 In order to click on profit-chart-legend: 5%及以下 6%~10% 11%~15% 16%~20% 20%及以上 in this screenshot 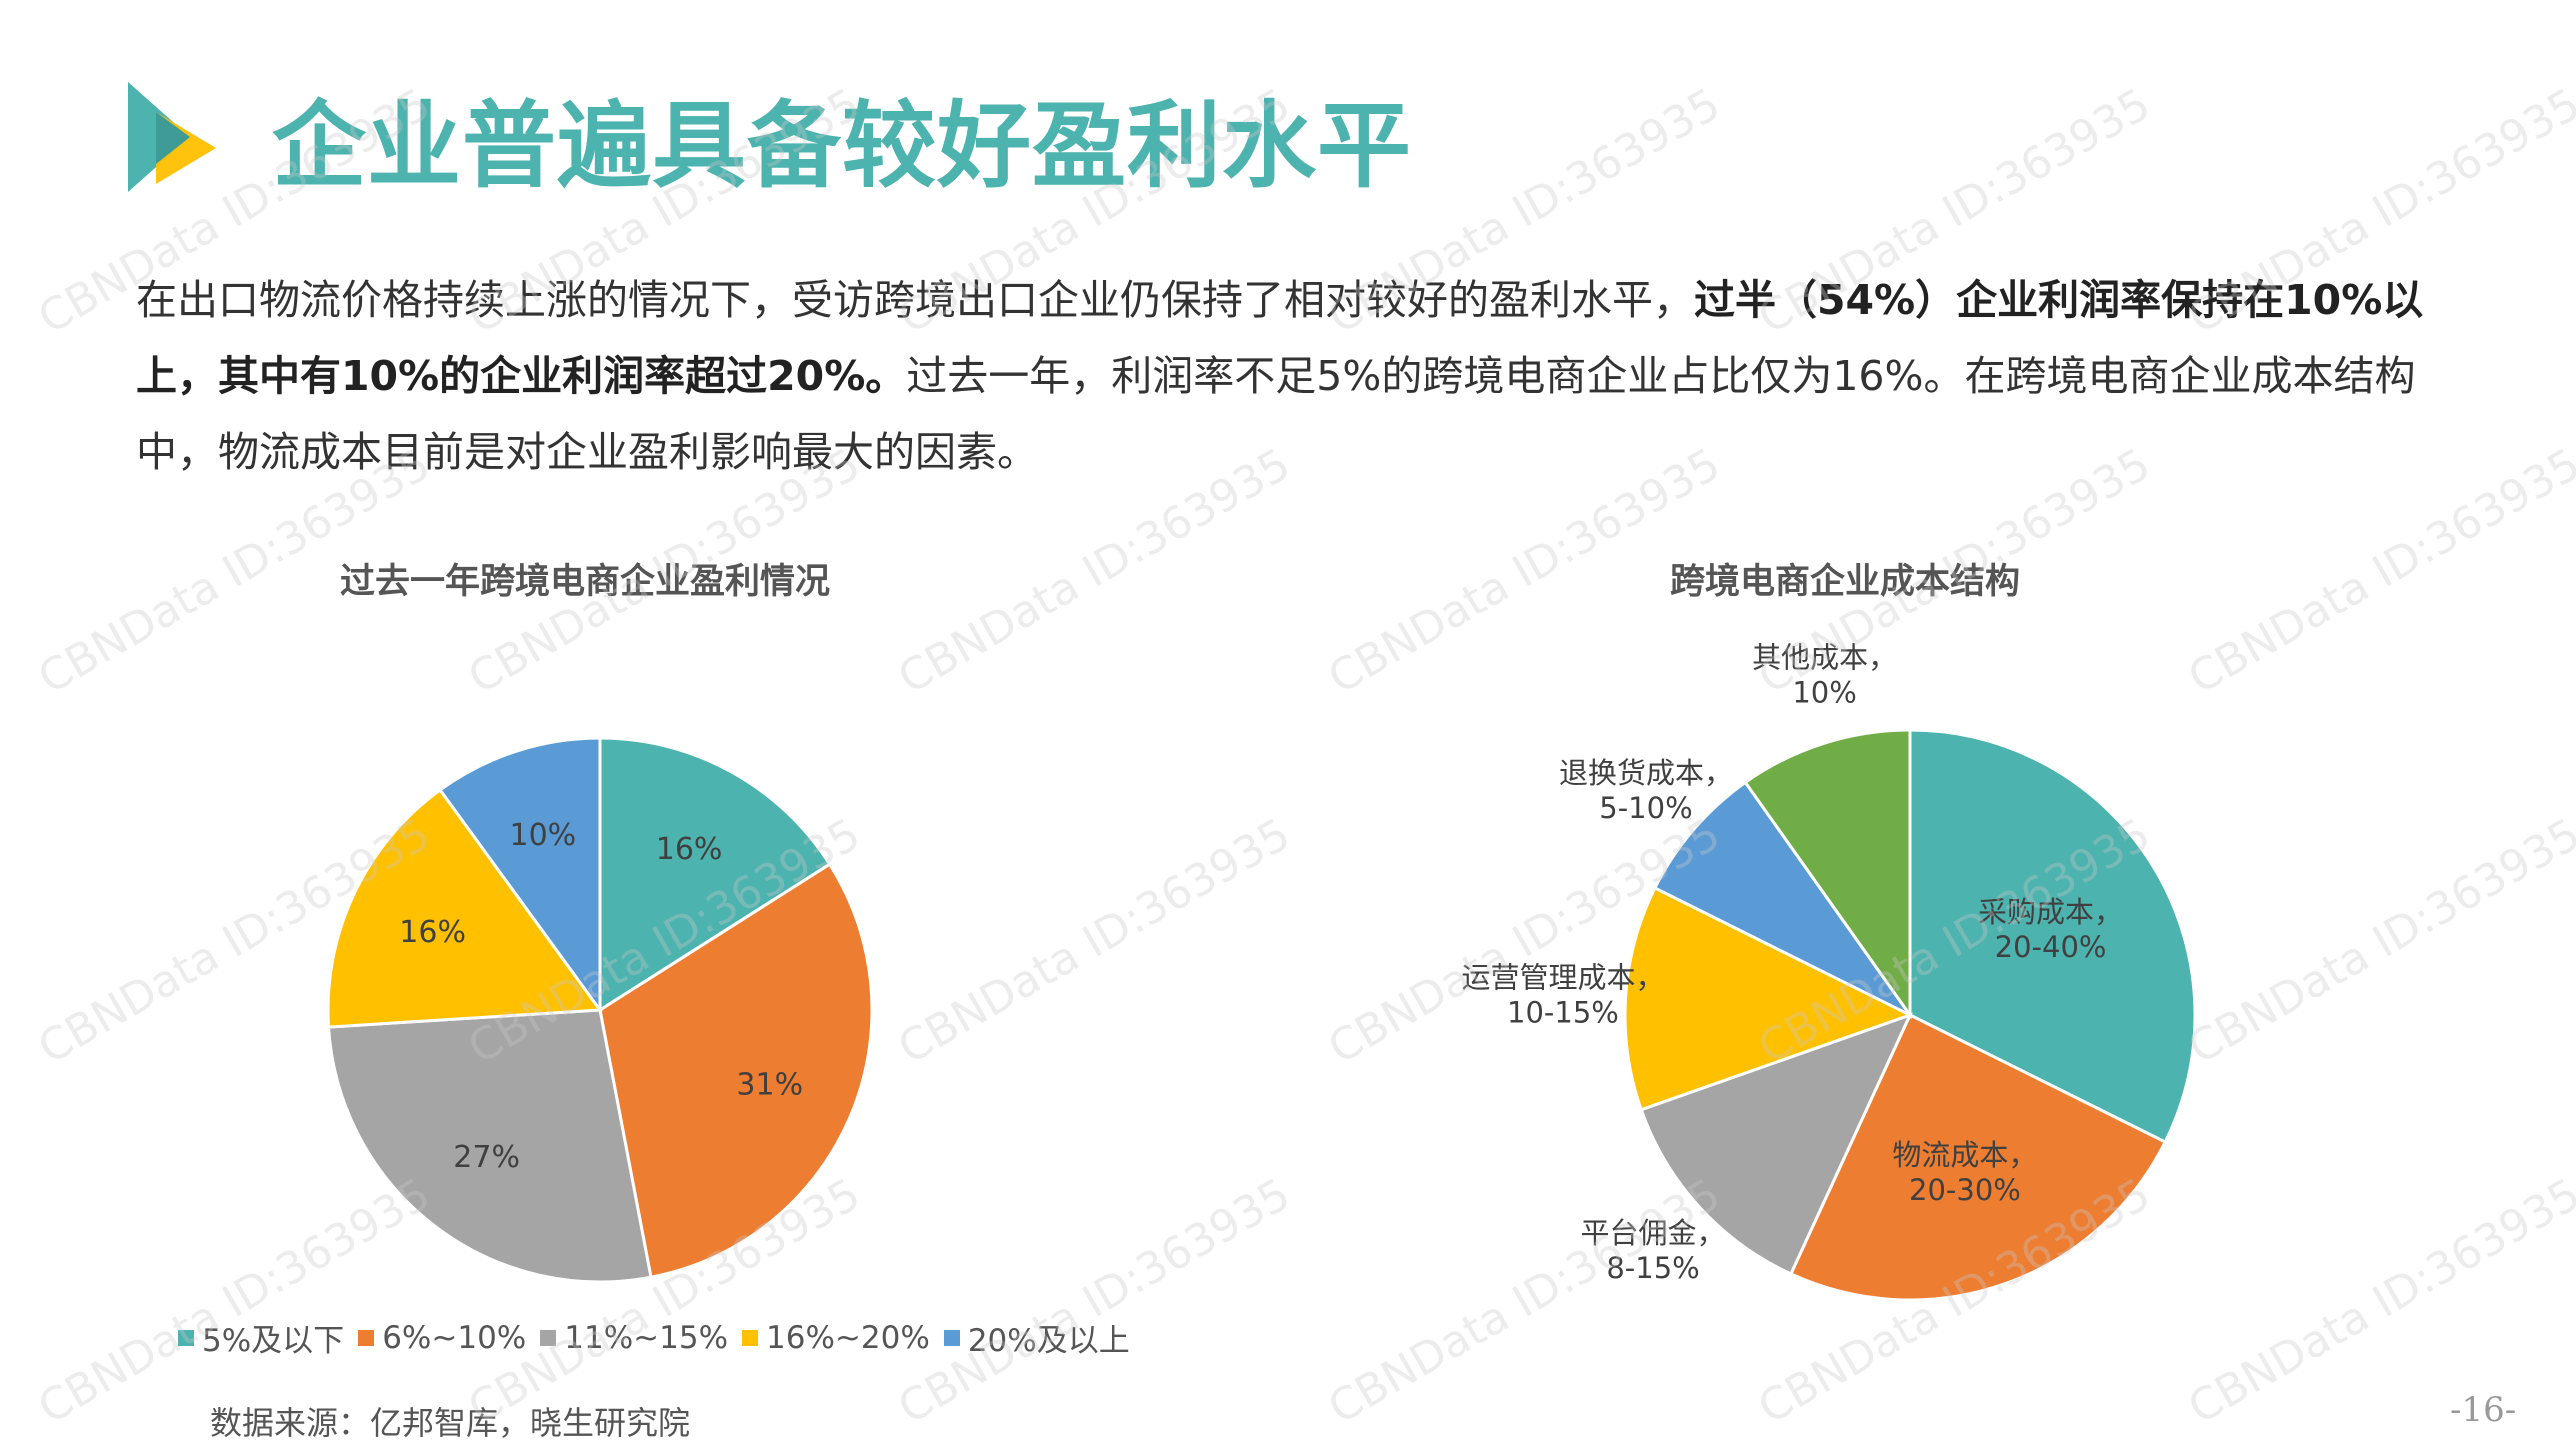, I will do `click(654, 1337)`.